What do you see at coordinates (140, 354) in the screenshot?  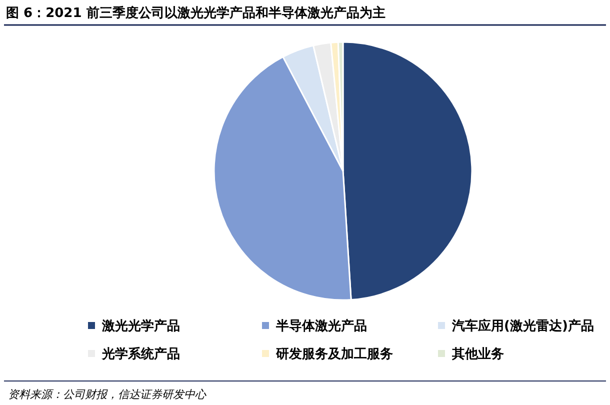 I see `legend-label: 光学系统产品` at bounding box center [140, 354].